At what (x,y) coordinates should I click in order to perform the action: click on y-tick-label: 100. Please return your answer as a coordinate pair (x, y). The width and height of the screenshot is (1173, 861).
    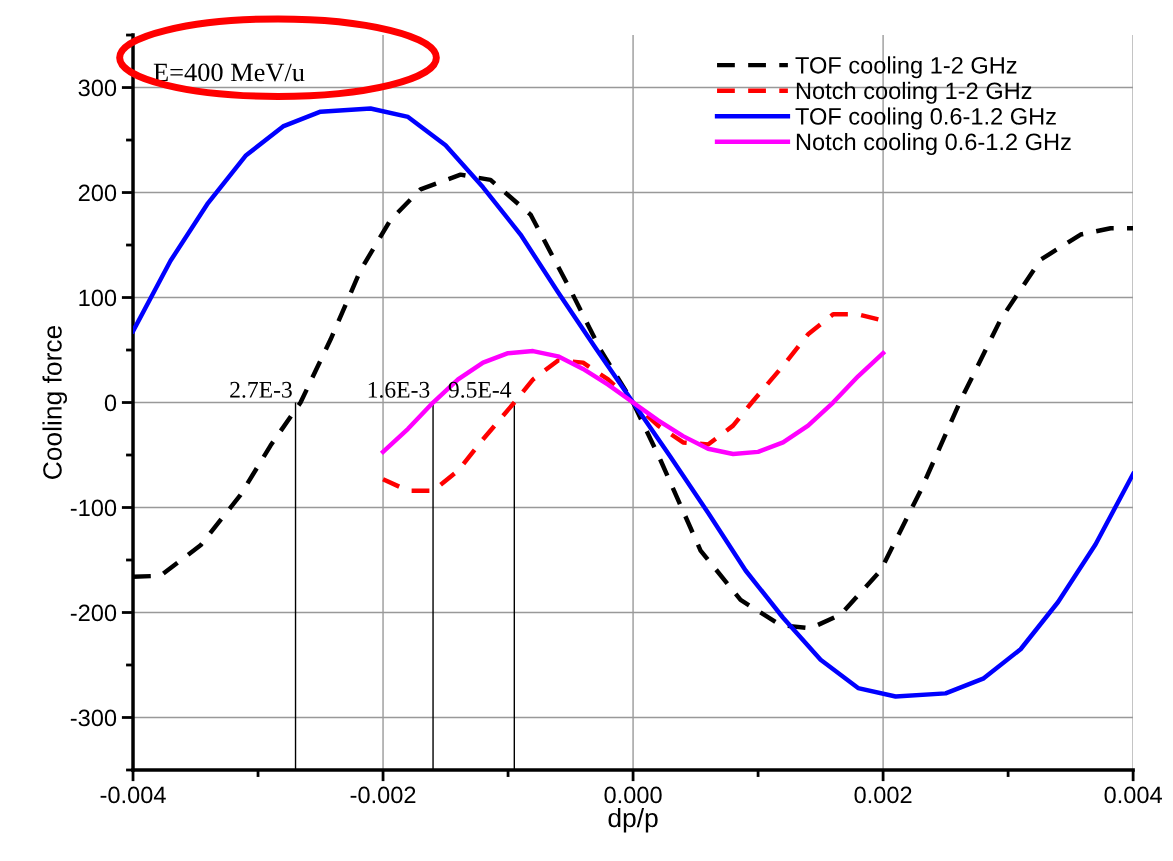
    Looking at the image, I should click on (98, 298).